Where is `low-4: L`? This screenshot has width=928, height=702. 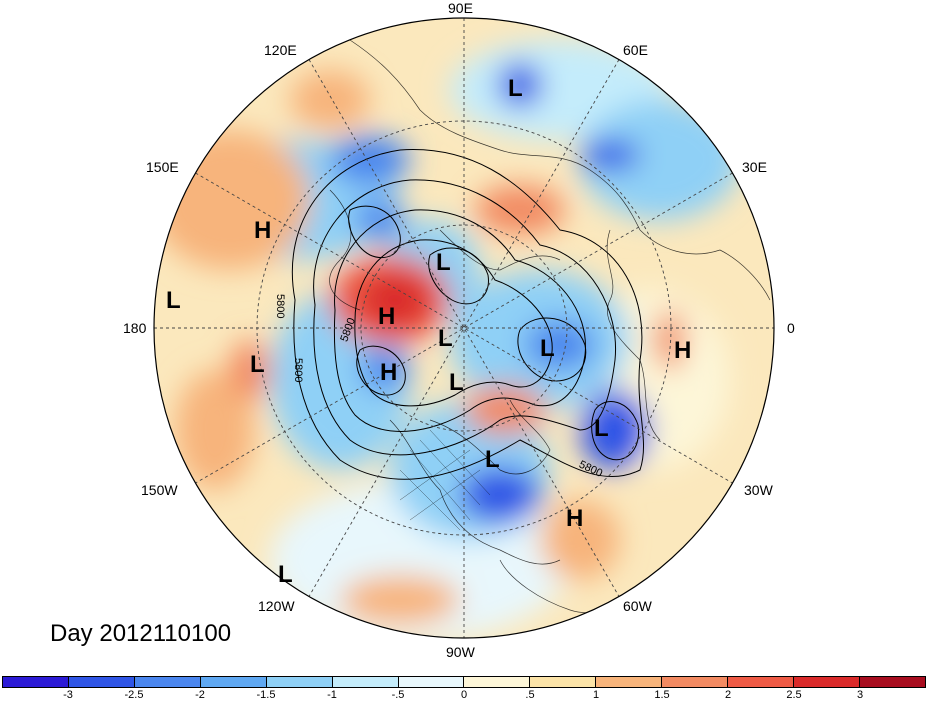
low-4: L is located at coordinates (445, 338).